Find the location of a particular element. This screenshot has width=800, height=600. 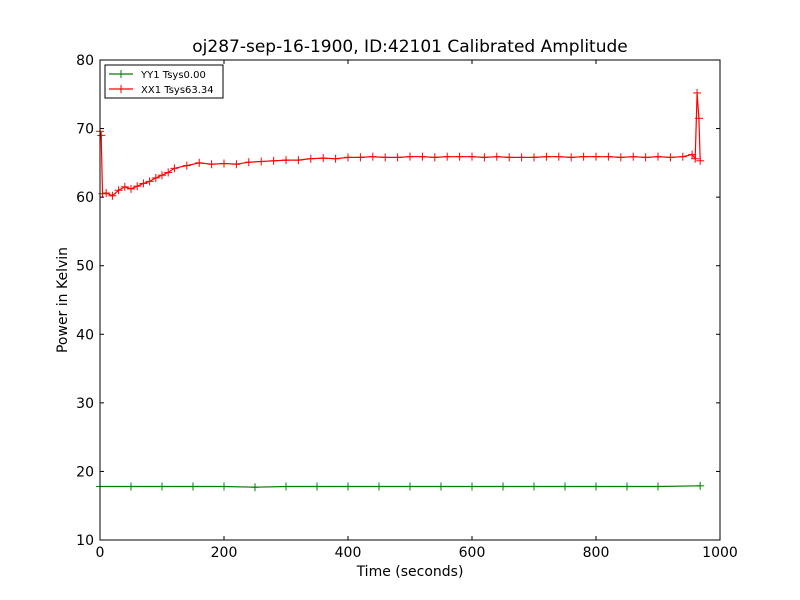

x-tick-label: 0 is located at coordinates (100, 553).